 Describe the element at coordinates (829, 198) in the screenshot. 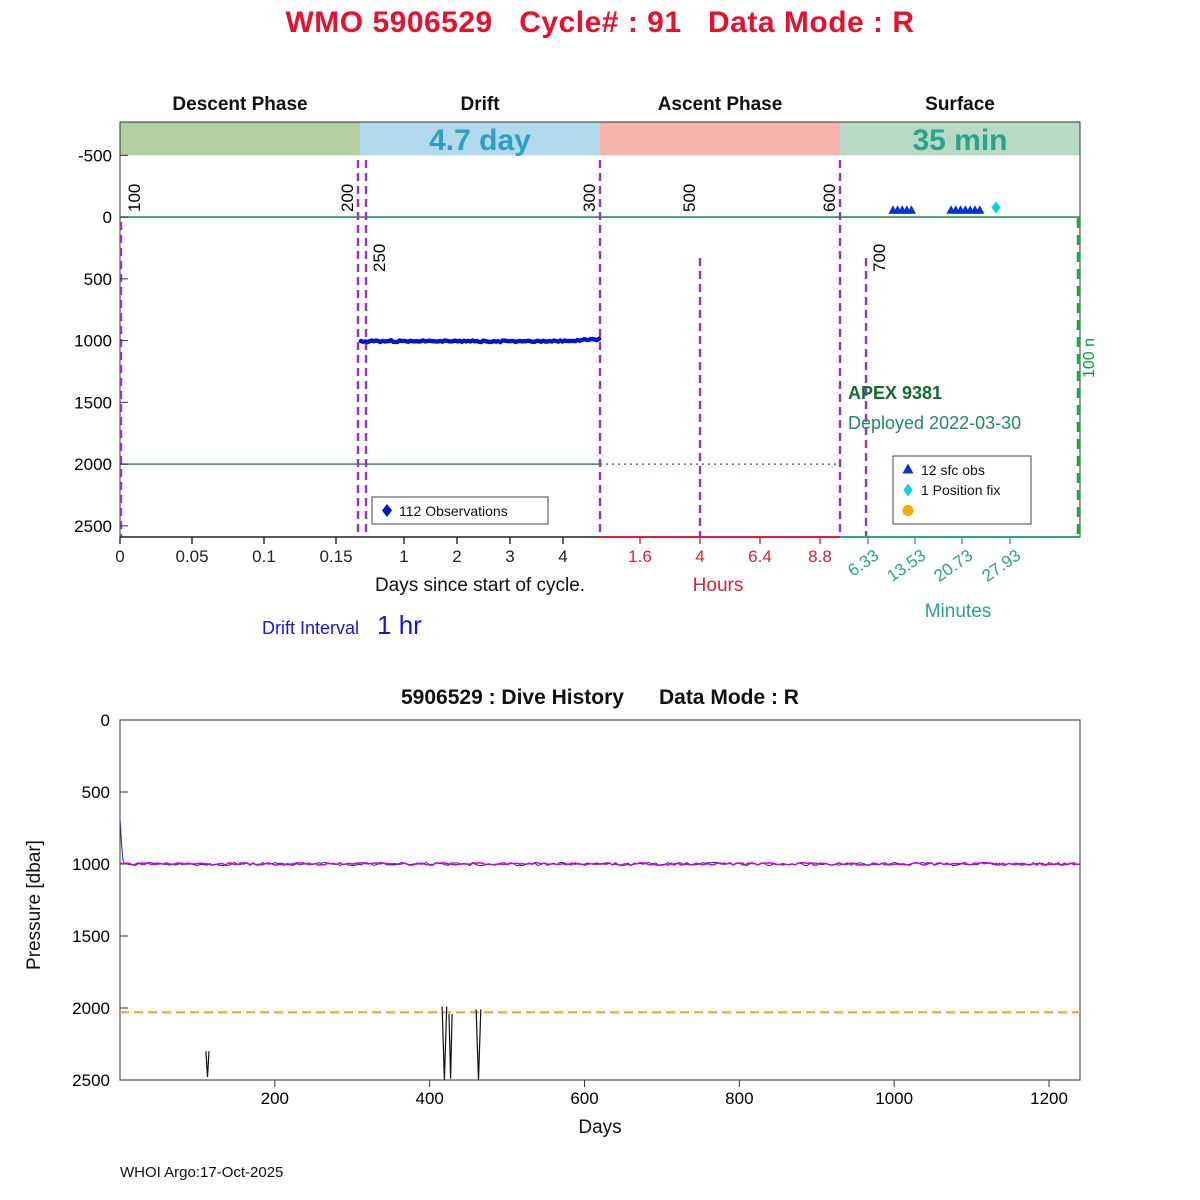

I see `profile-marker-label: 600` at that location.